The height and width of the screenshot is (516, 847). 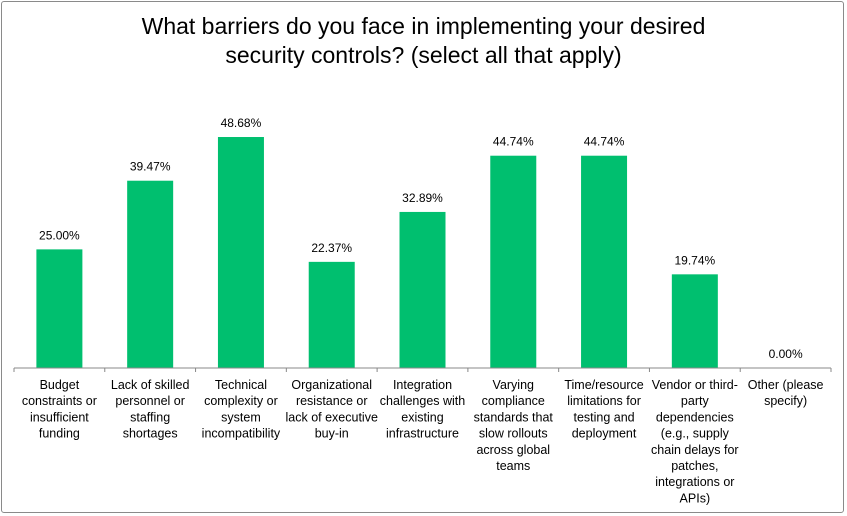 I want to click on x-tick-label: Budget, so click(x=60, y=385).